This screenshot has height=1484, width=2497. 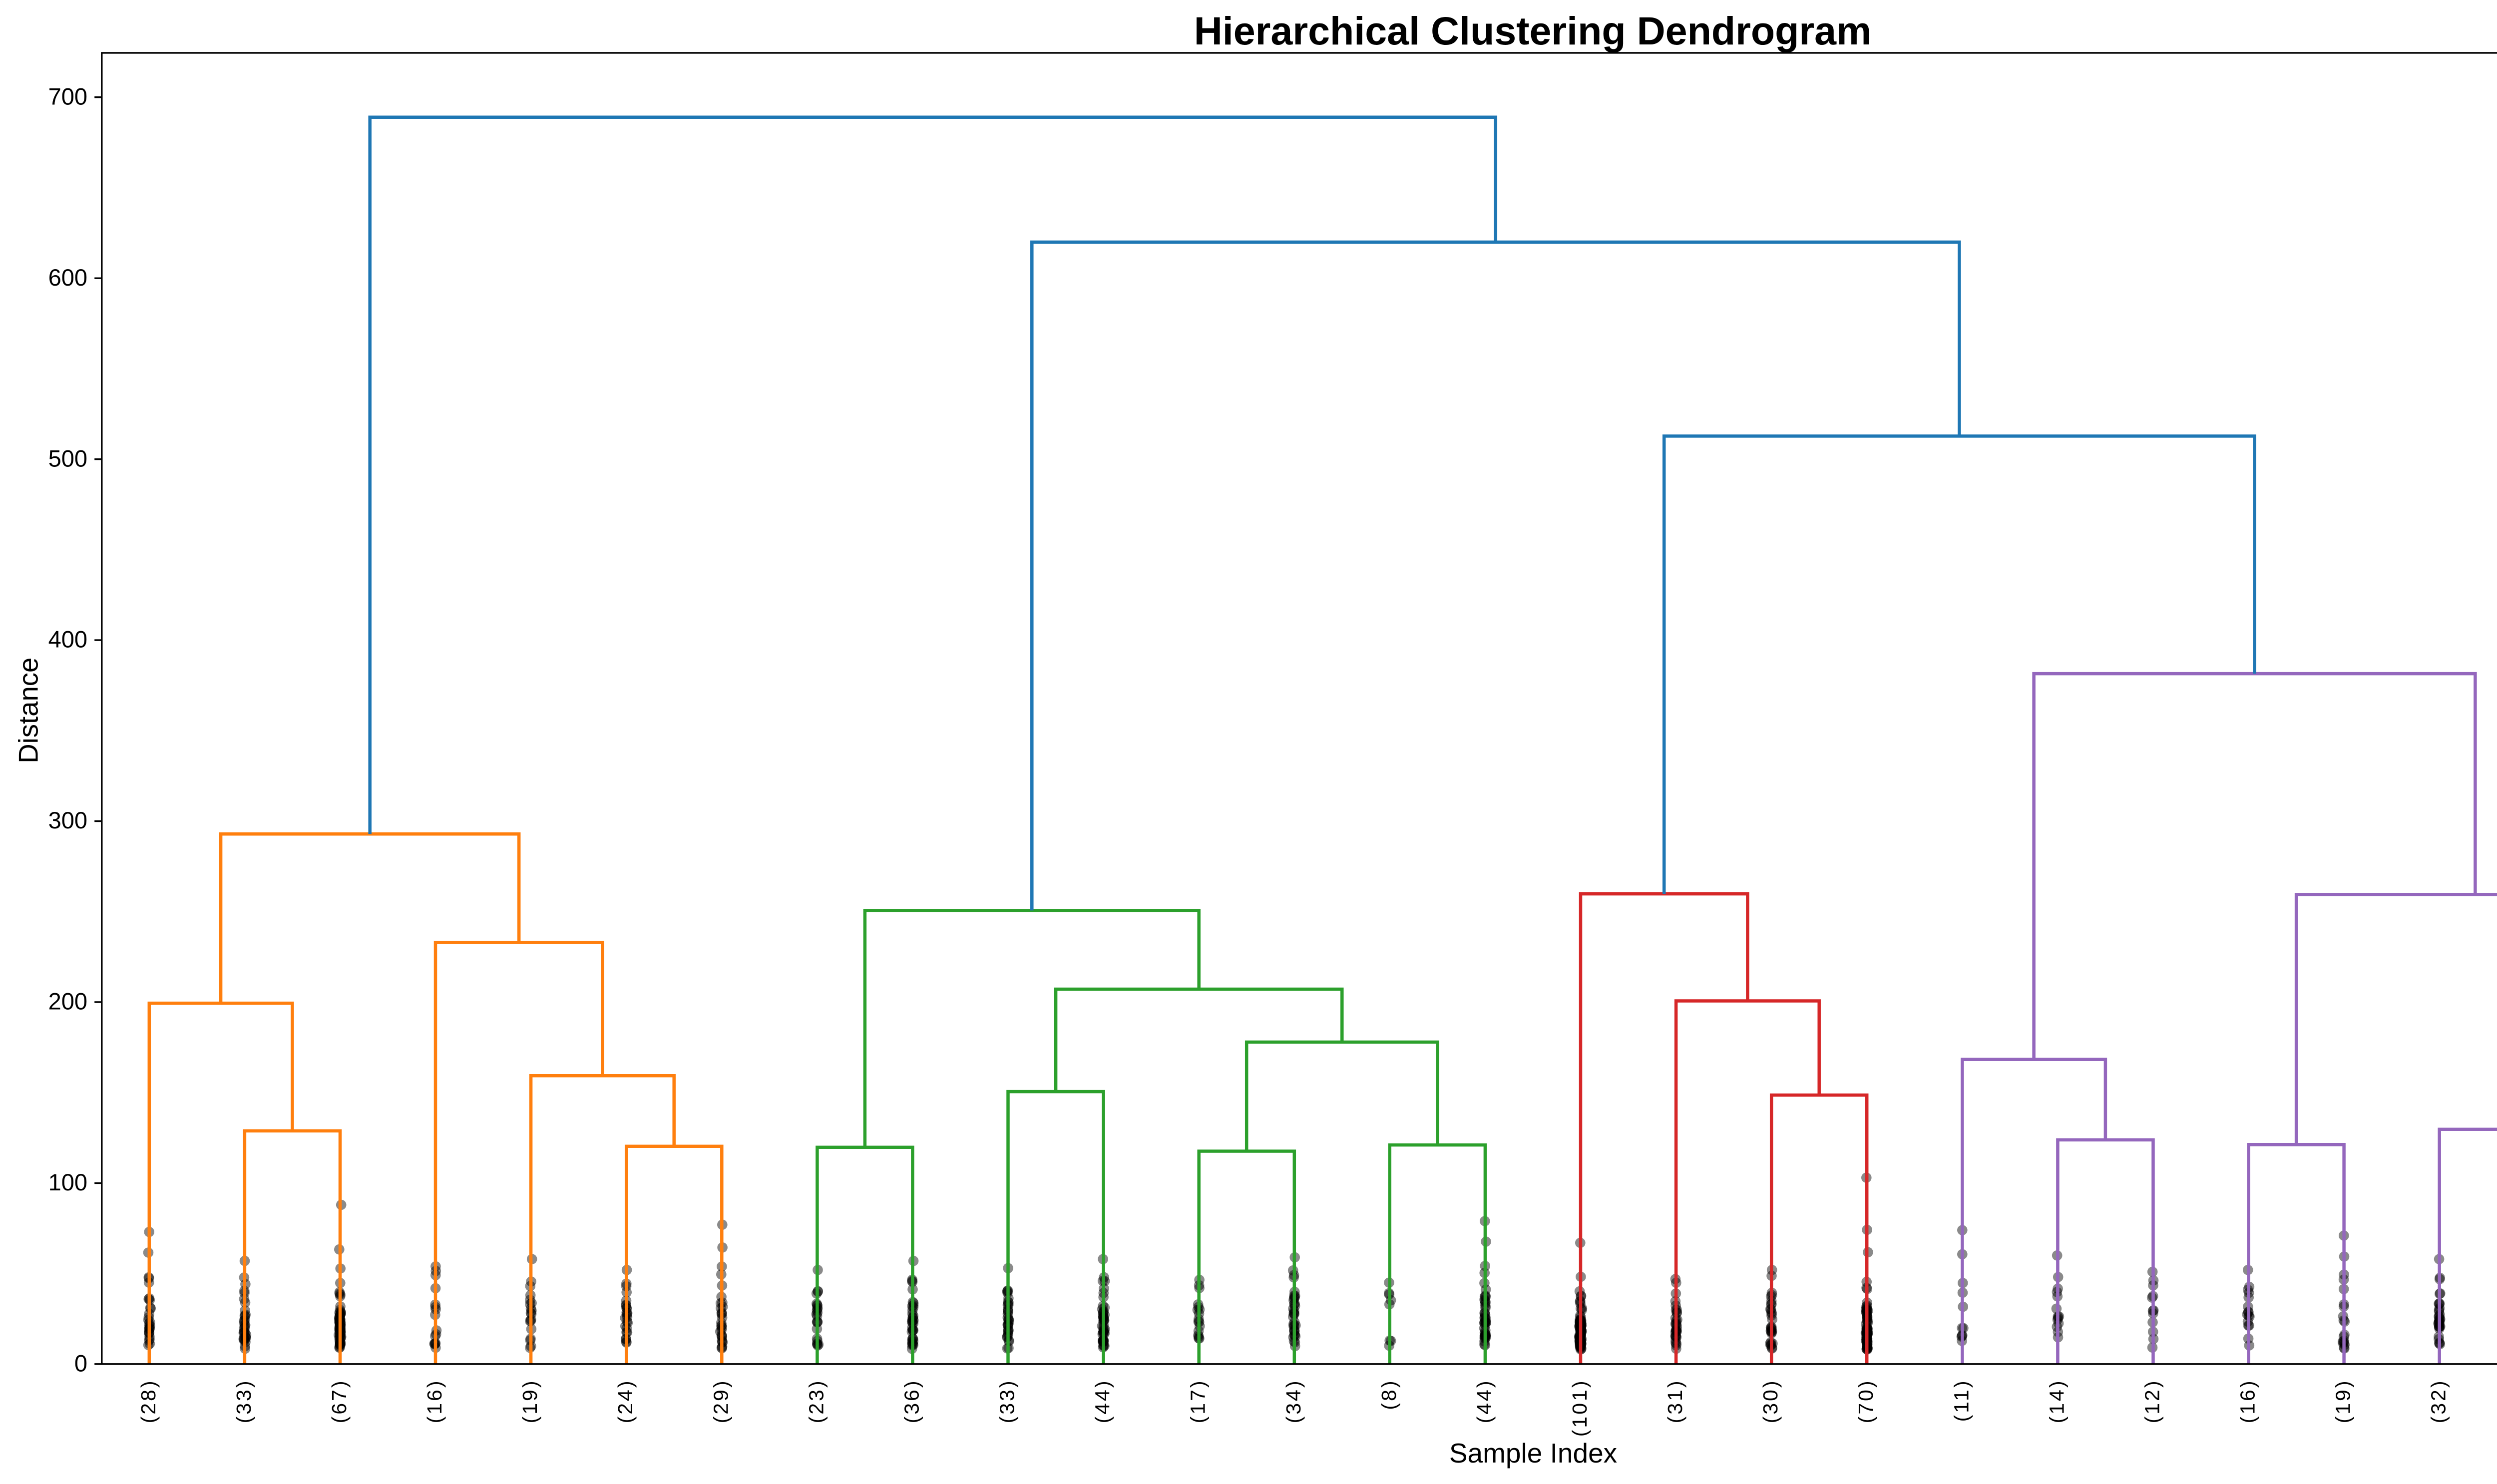 I want to click on svg-text: (67), so click(x=339, y=1401).